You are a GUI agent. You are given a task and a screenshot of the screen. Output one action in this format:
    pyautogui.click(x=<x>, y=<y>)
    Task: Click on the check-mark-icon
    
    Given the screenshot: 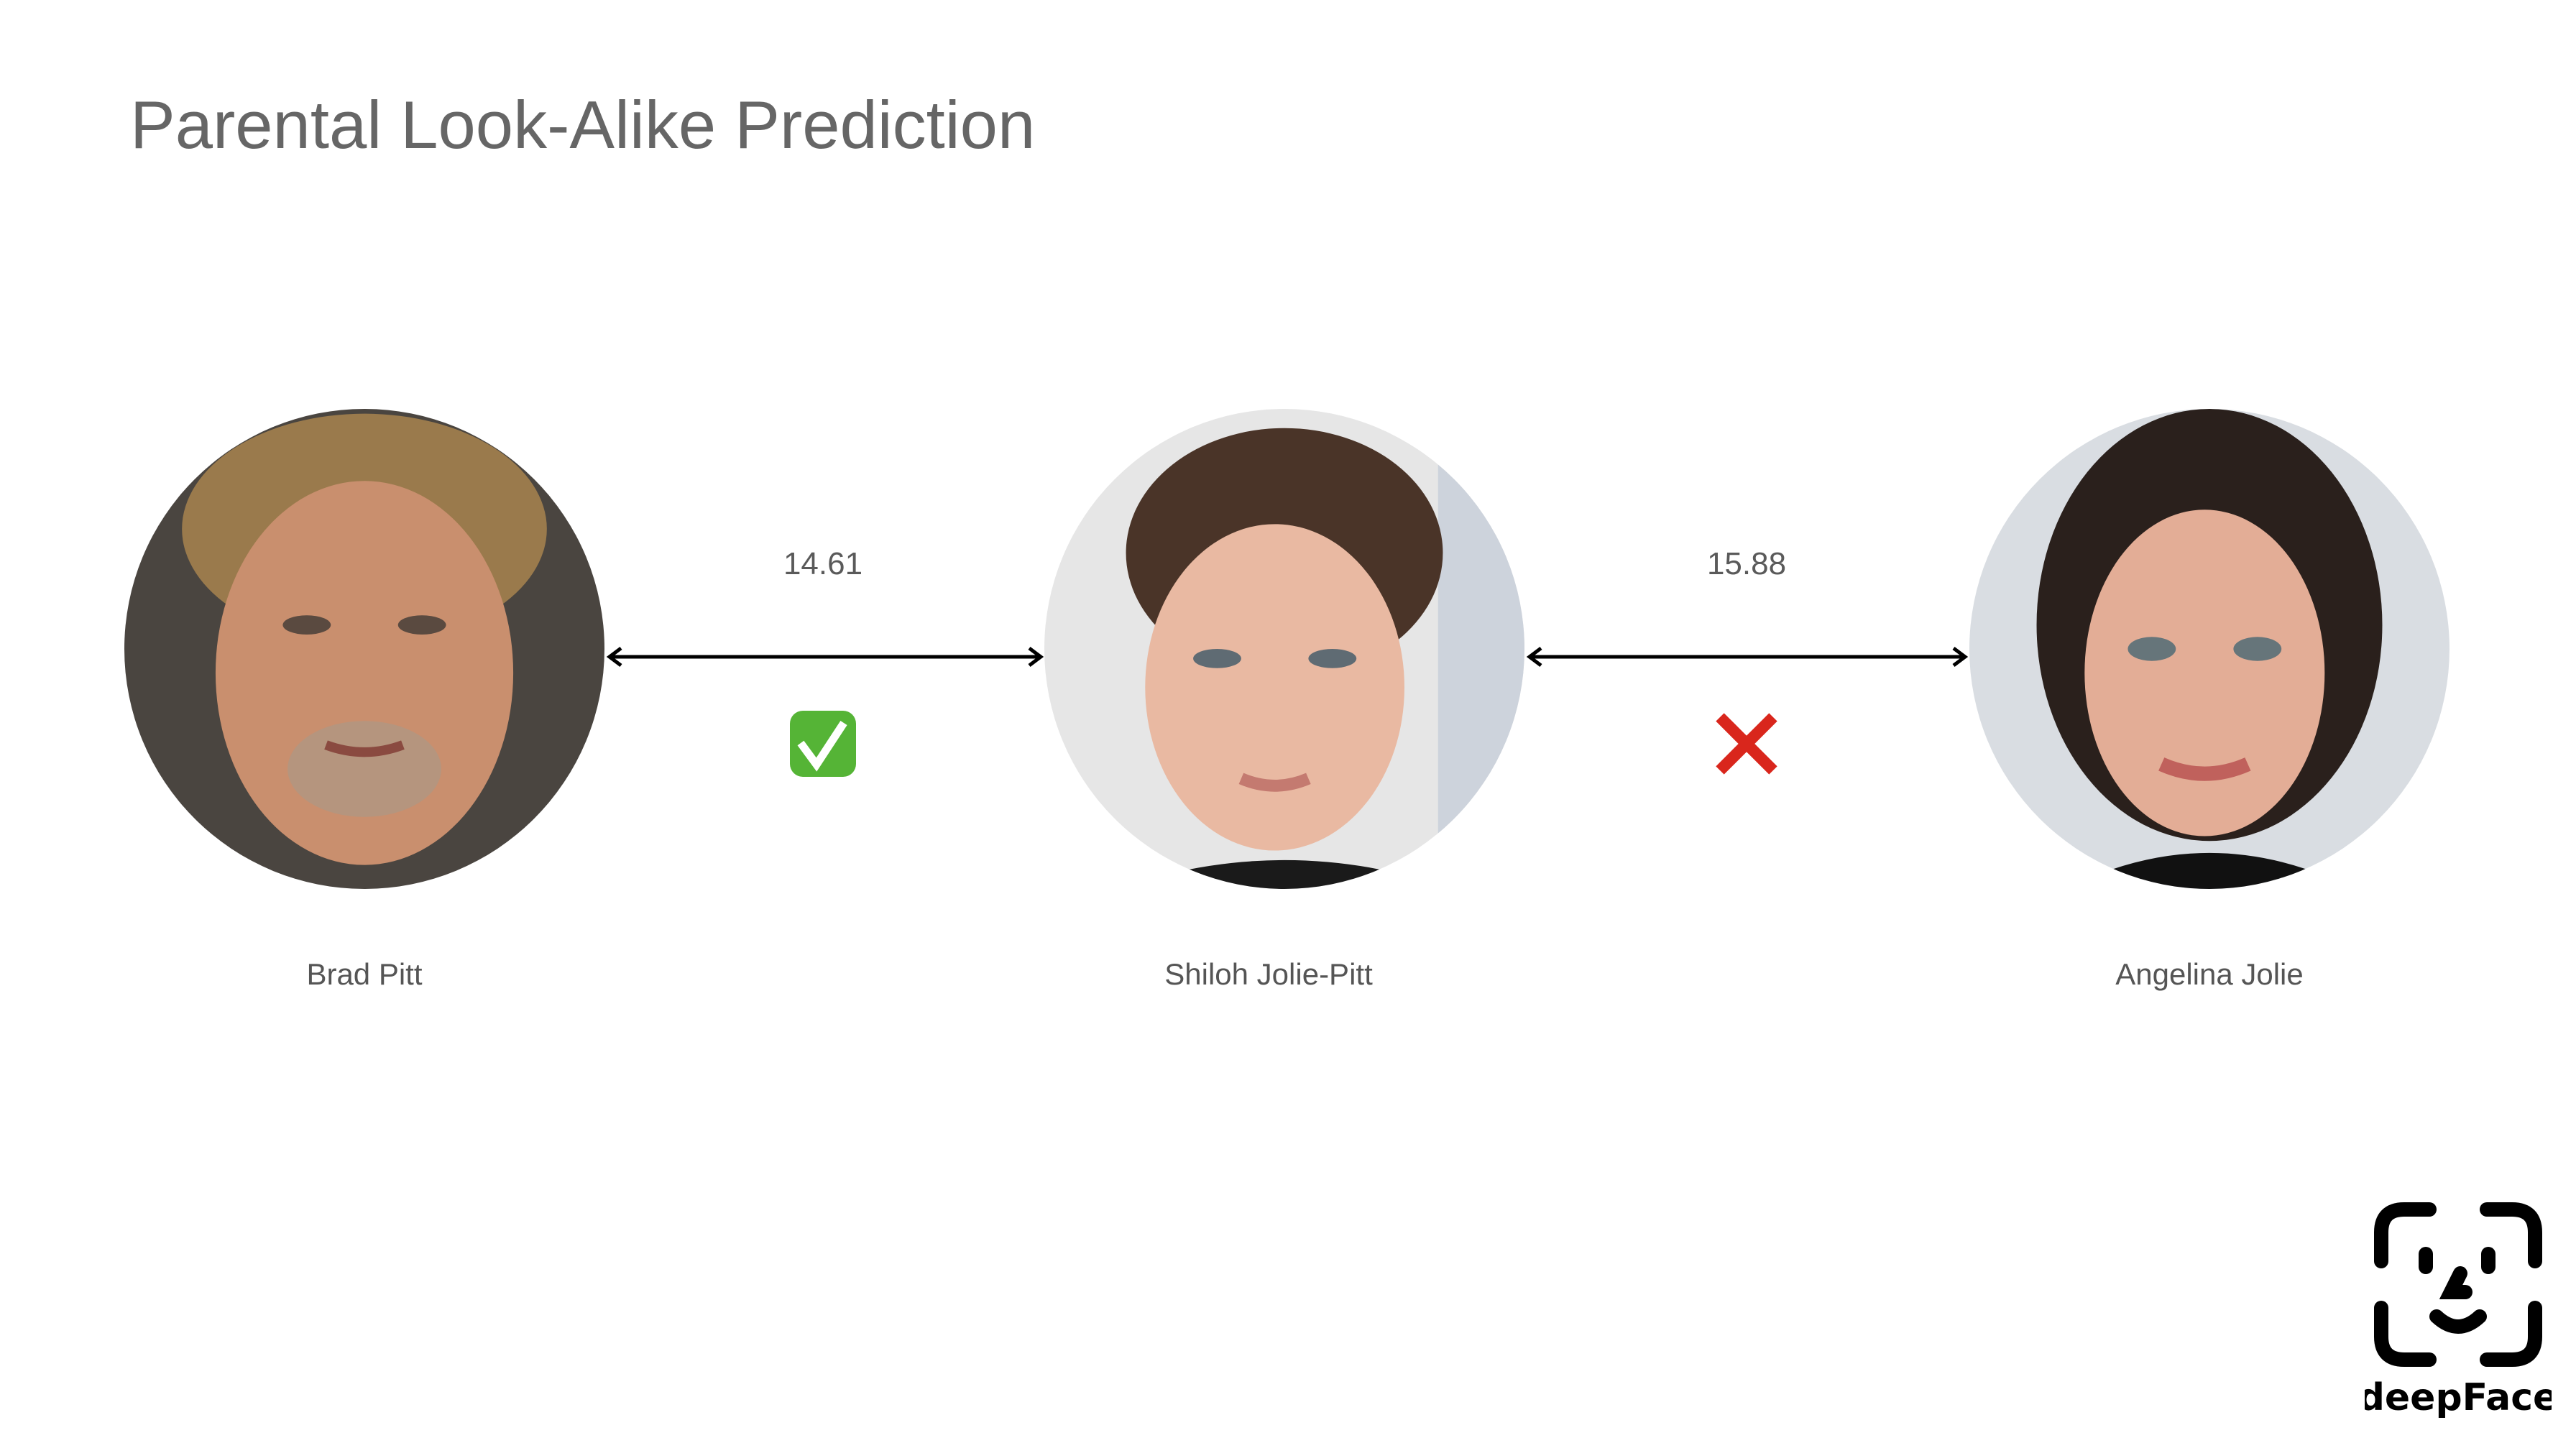 What is the action you would take?
    pyautogui.click(x=823, y=744)
    